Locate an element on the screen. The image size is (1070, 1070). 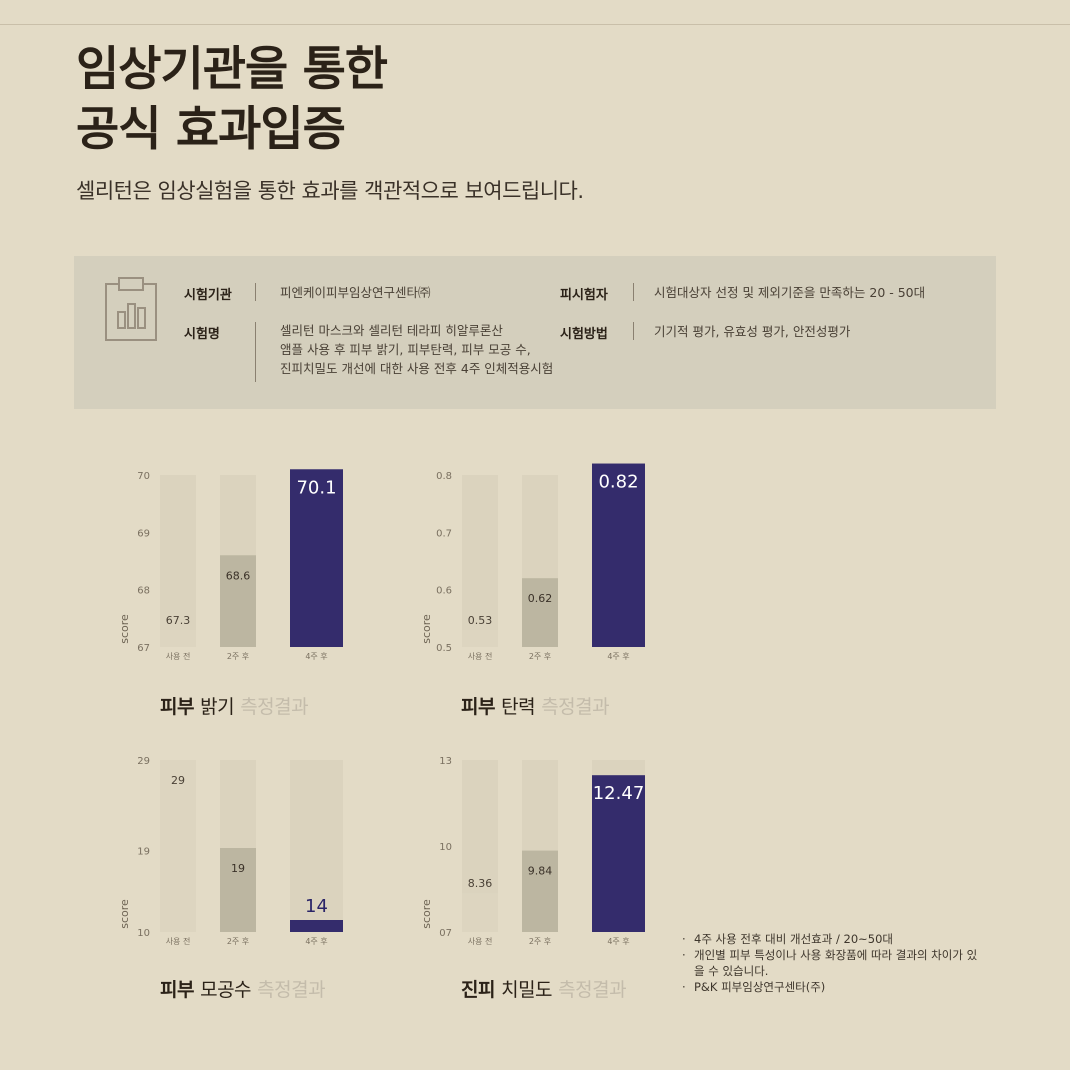
data-label: 67.3 is located at coordinates (178, 620).